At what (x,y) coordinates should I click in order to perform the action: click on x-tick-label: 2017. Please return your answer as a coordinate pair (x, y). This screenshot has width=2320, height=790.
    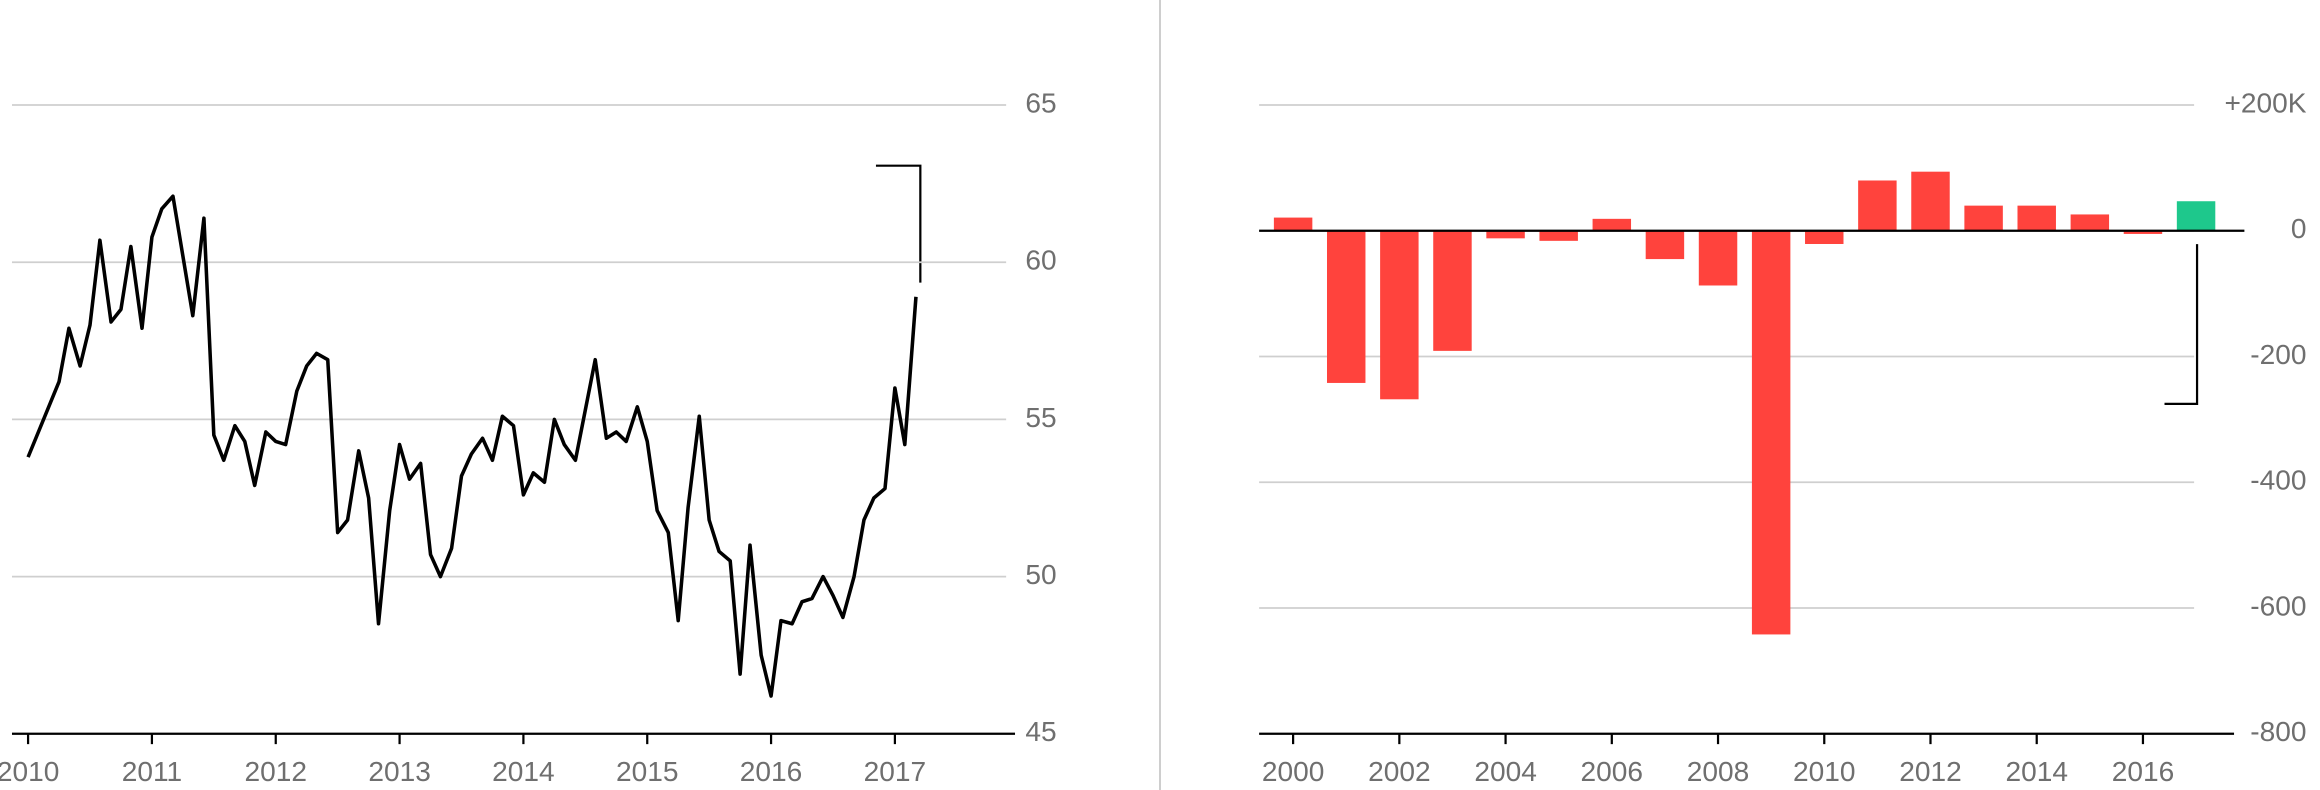
    Looking at the image, I should click on (895, 771).